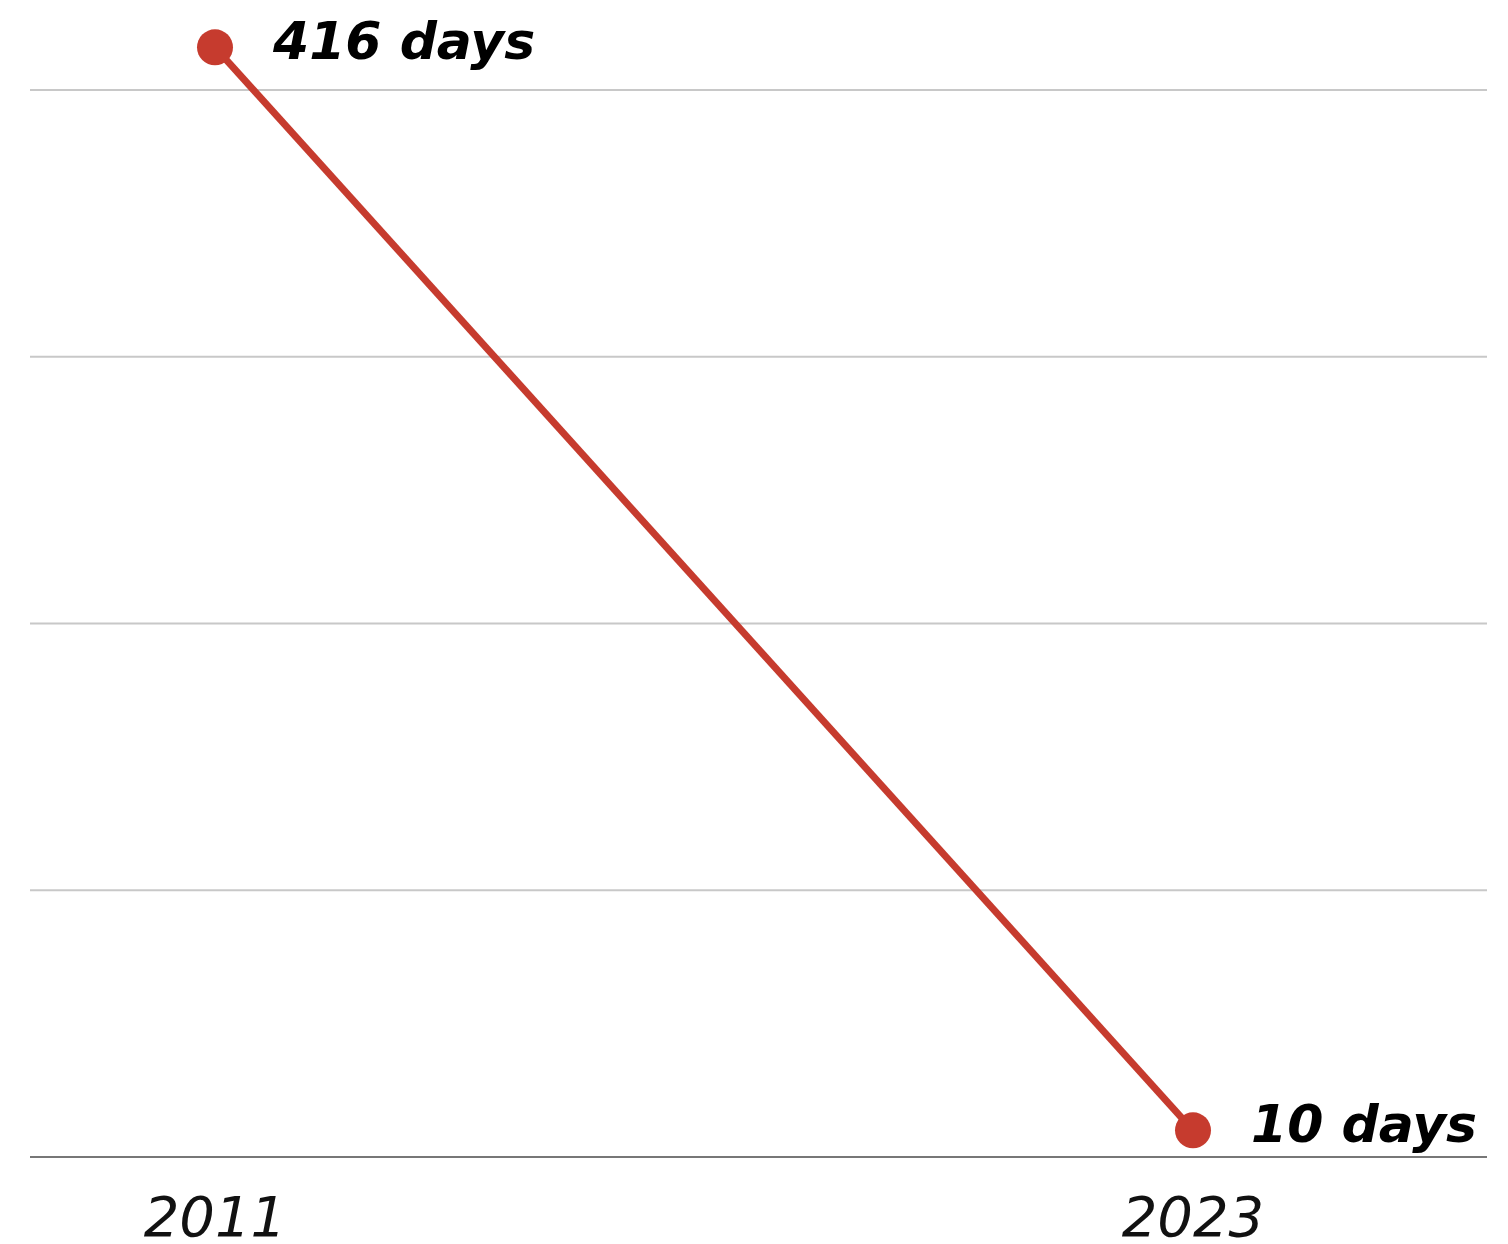 This screenshot has width=1508, height=1244. What do you see at coordinates (404, 41) in the screenshot?
I see `data-label: 416 days` at bounding box center [404, 41].